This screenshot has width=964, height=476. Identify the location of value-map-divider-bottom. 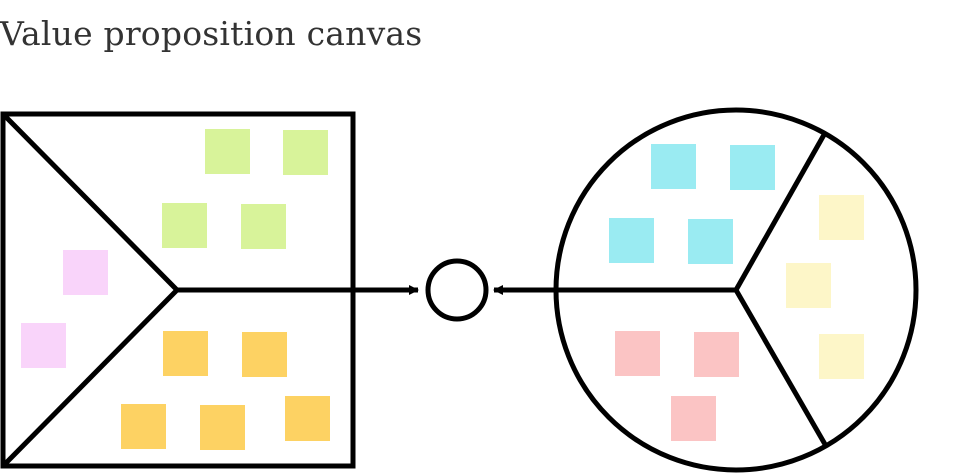
(90, 378).